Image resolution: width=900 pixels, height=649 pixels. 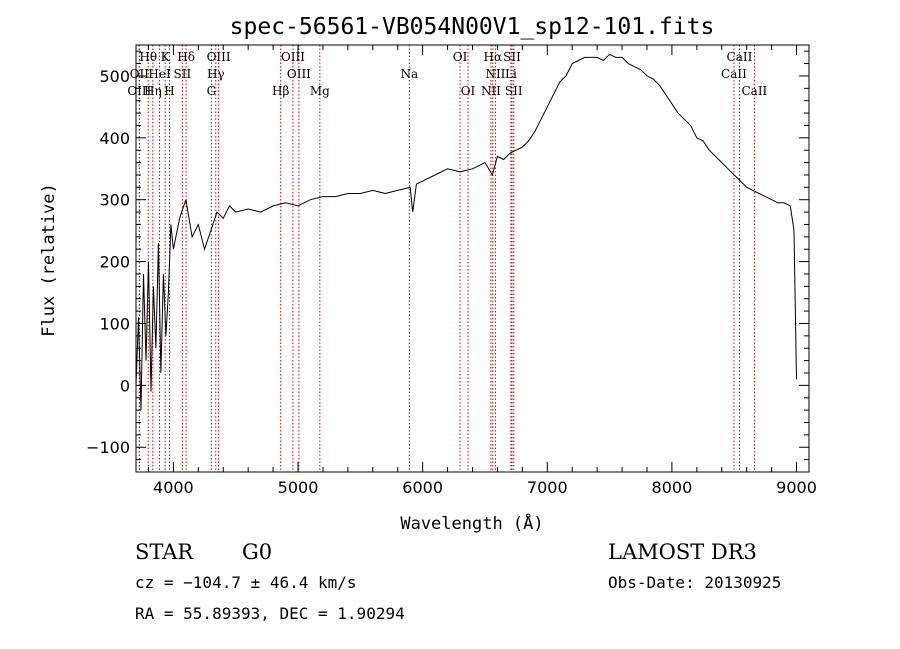 What do you see at coordinates (512, 57) in the screenshot?
I see `line-label-7: SII` at bounding box center [512, 57].